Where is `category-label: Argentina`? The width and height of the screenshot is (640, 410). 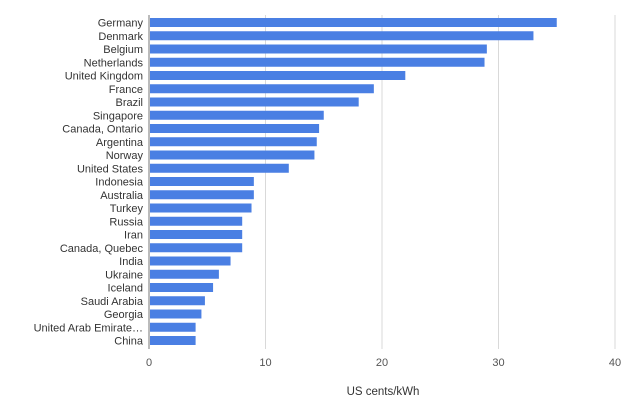
category-label: Argentina is located at coordinates (120, 143).